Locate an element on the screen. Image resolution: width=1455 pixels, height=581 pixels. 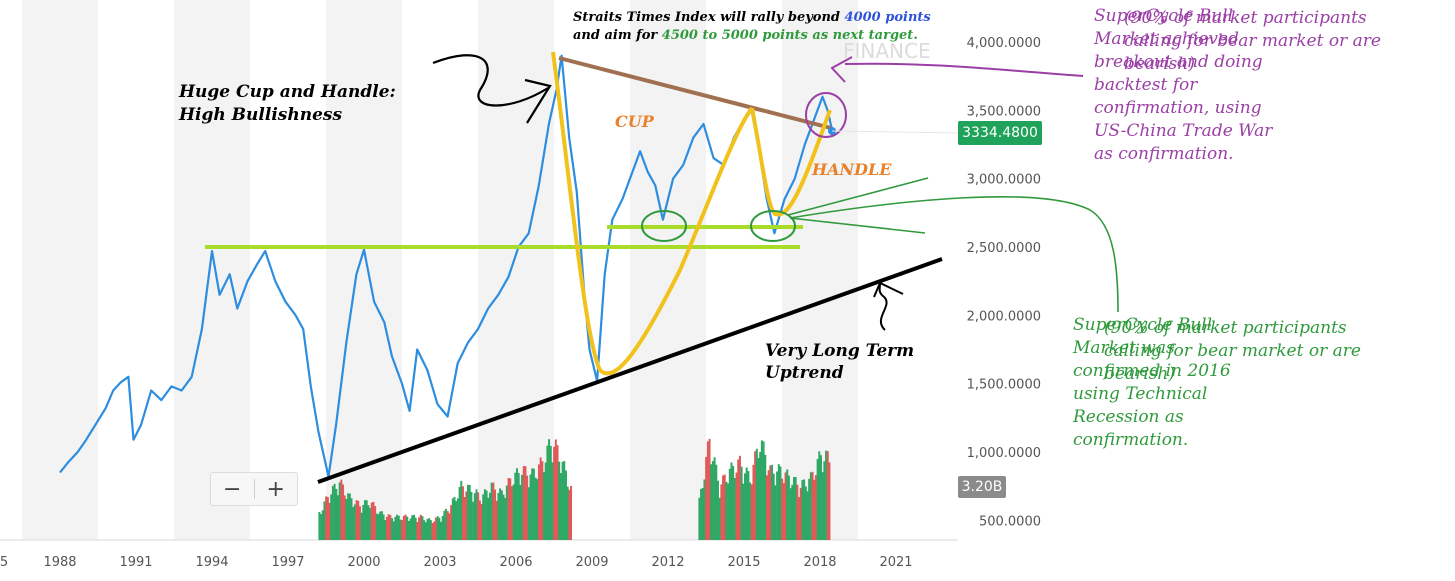
y-tick-label: 3,000.0000 is located at coordinates (1004, 180).